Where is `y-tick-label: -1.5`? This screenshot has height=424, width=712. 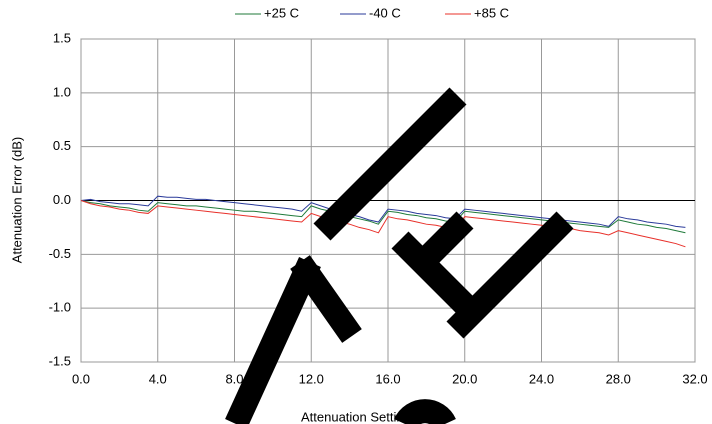
y-tick-label: -1.5 is located at coordinates (60, 360).